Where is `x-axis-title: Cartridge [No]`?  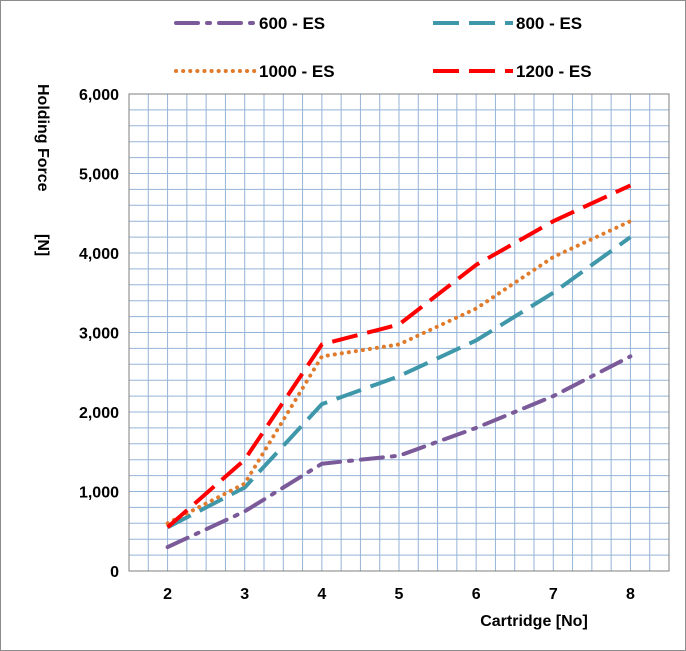
x-axis-title: Cartridge [No] is located at coordinates (534, 621).